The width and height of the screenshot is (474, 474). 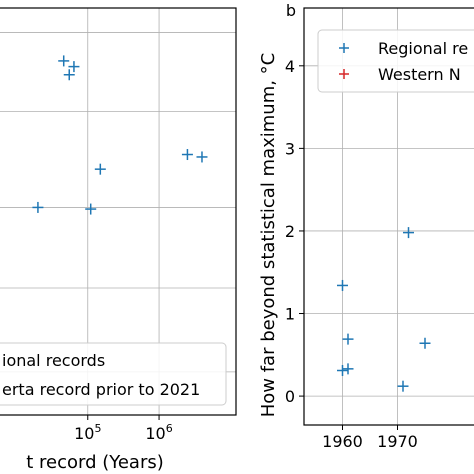 I want to click on left-x-ticks: 10⁵ 10⁶, so click(x=123, y=429).